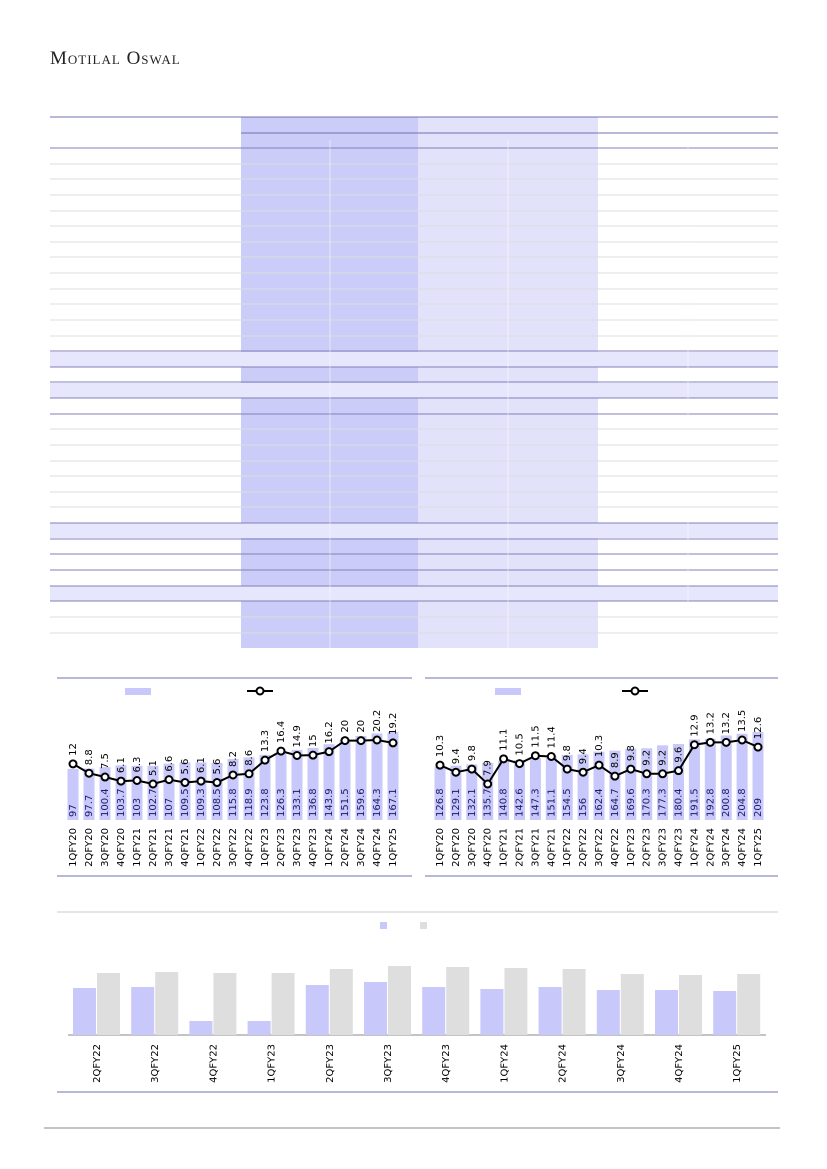 This screenshot has width=827, height=1169. I want to click on line-label: 6.1, so click(201, 765).